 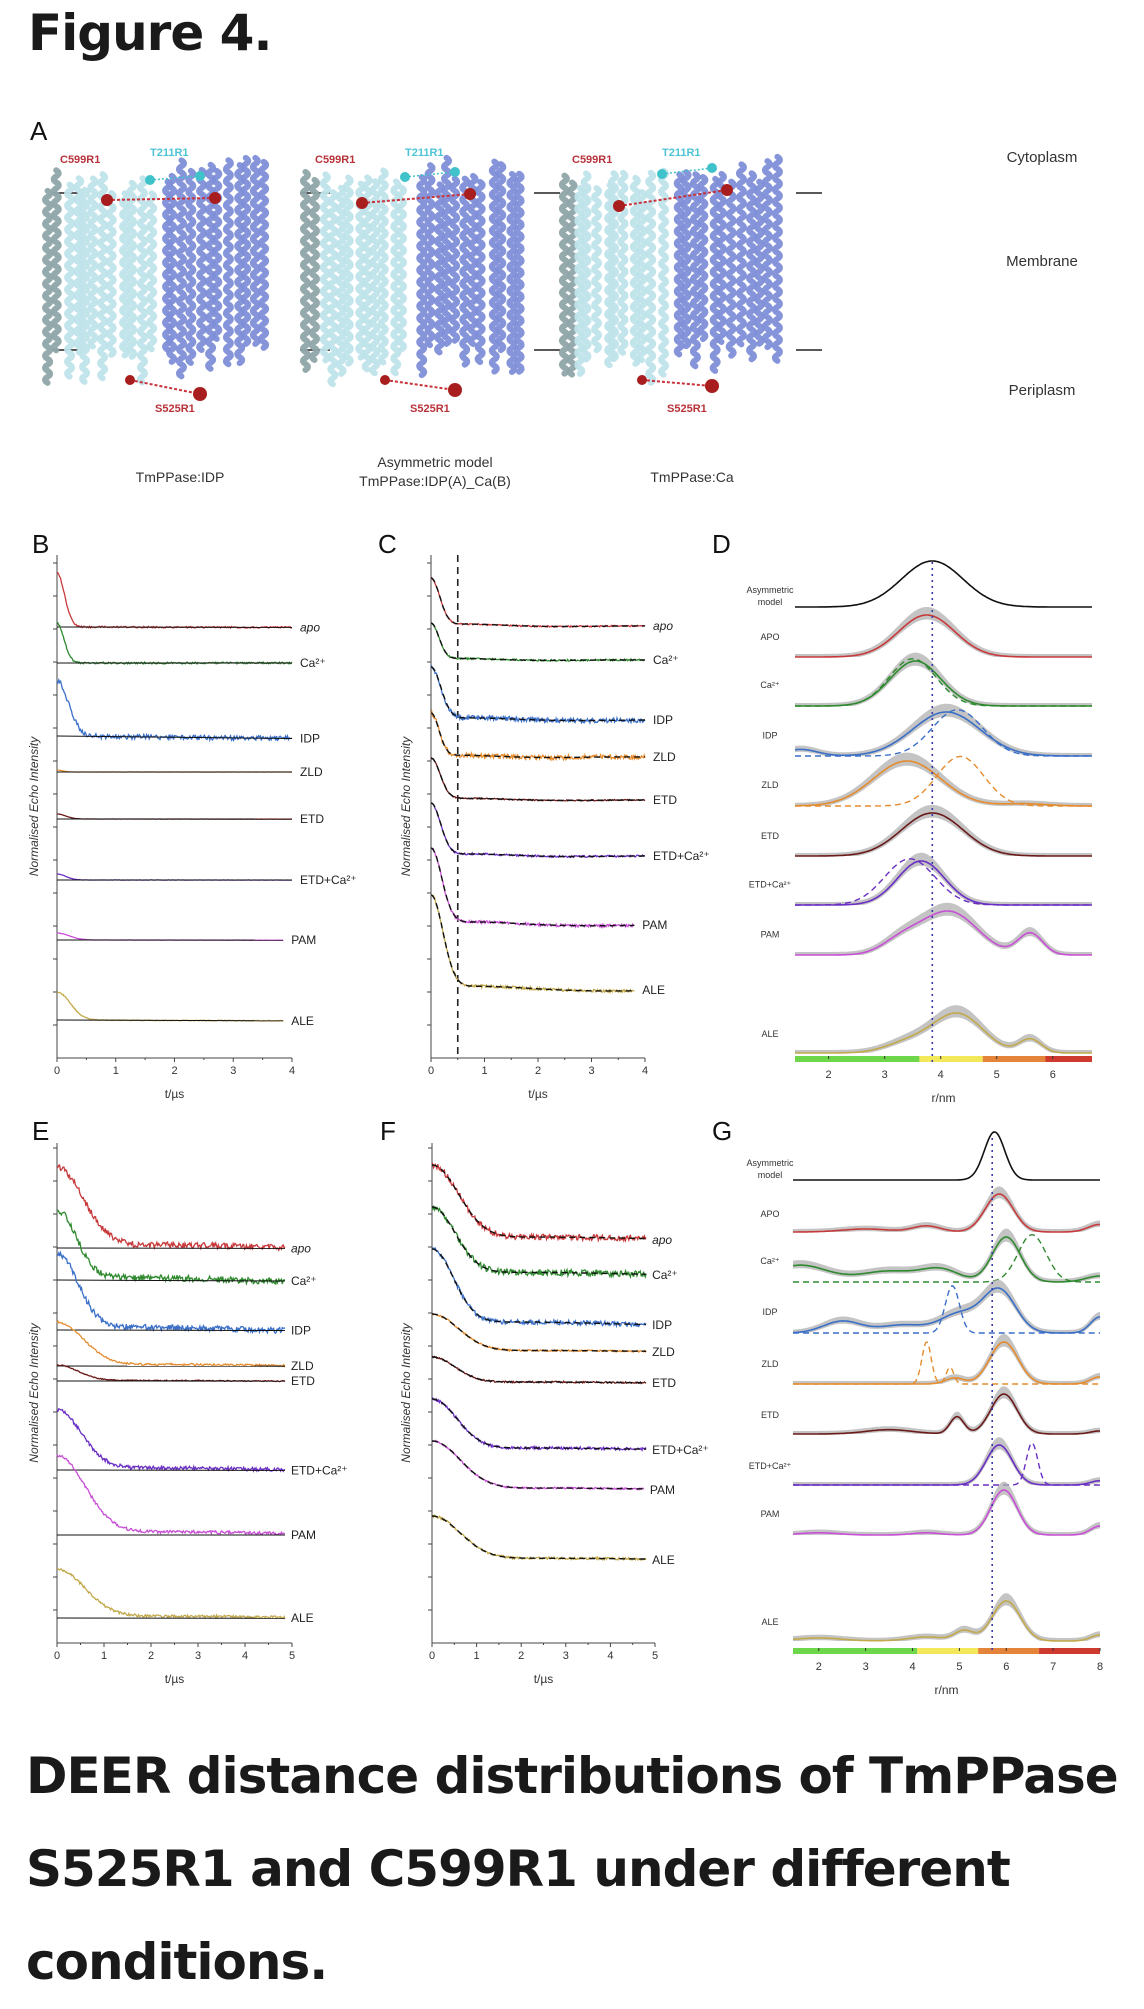 What do you see at coordinates (302, 1021) in the screenshot?
I see `series-label-ale: ALE` at bounding box center [302, 1021].